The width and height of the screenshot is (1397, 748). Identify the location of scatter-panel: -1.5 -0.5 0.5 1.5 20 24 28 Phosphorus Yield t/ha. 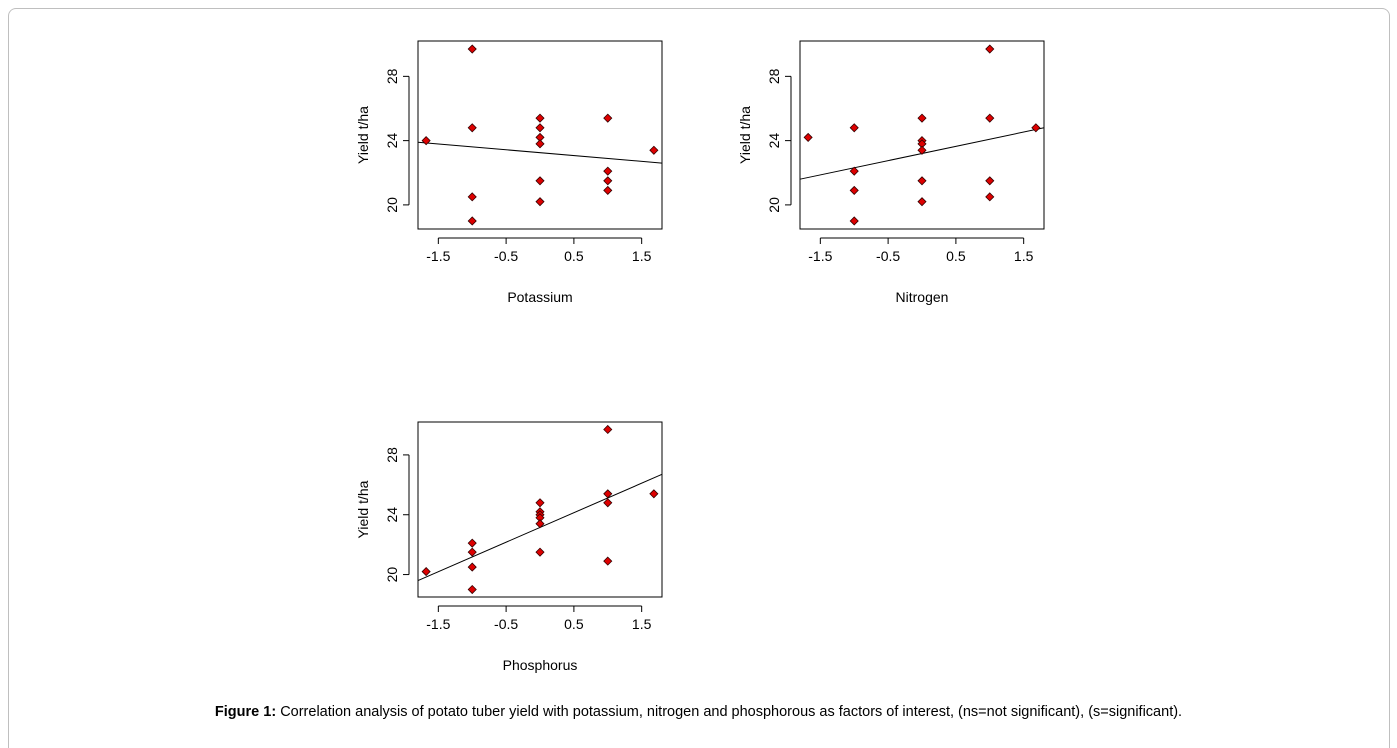
(509, 547).